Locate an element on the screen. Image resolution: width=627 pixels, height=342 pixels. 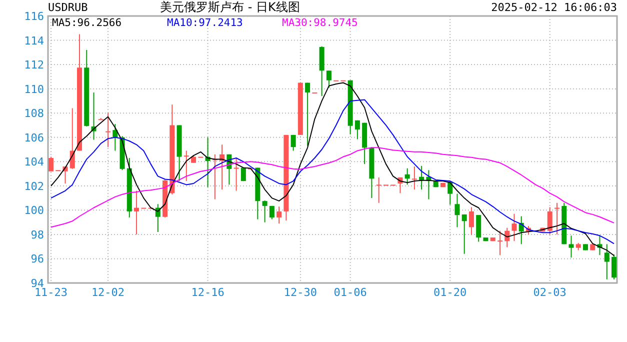
y-tick-label: 106 is located at coordinates (34, 137).